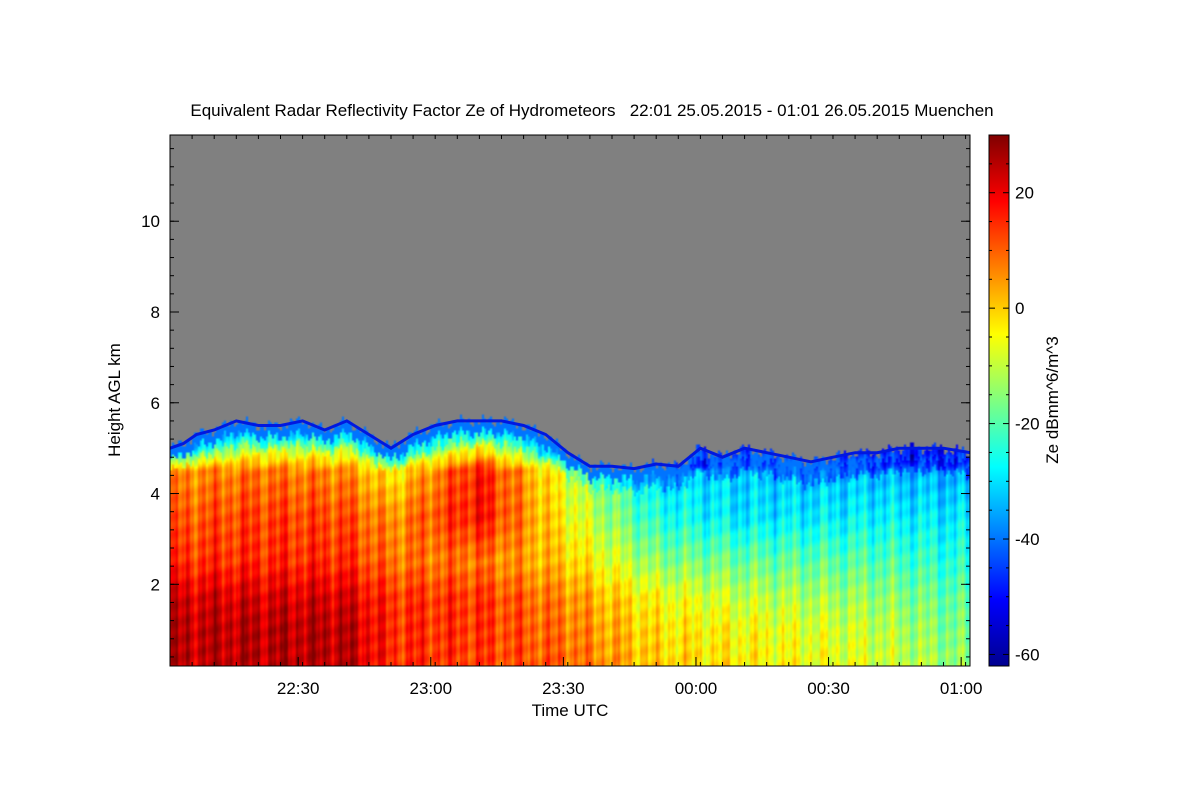  I want to click on x-axis-label: Time UTC, so click(570, 710).